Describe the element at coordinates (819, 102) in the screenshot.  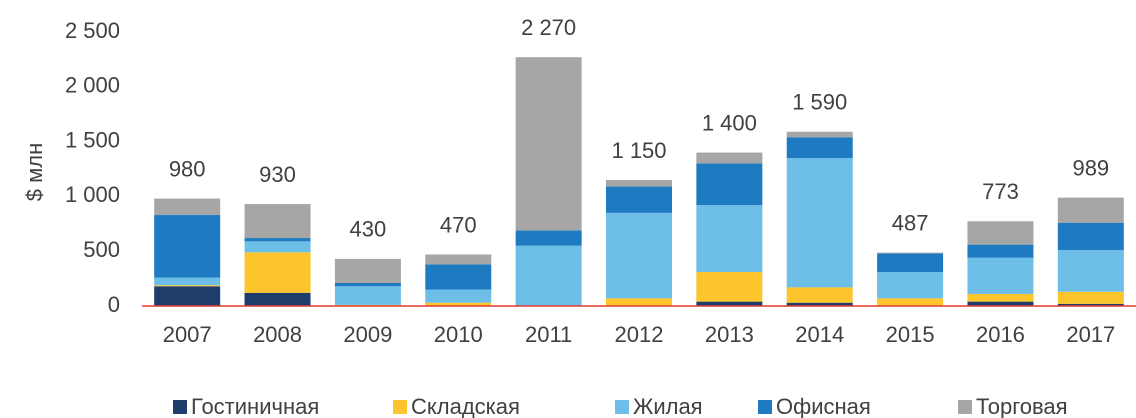
I see `total-label: 1 590` at that location.